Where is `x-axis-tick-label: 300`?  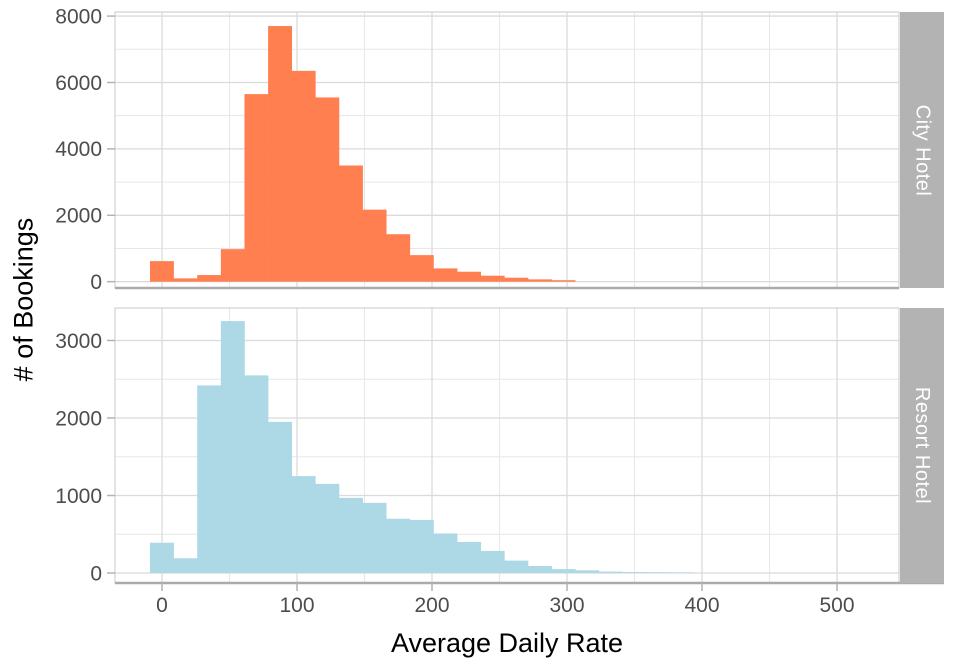
x-axis-tick-label: 300 is located at coordinates (566, 605).